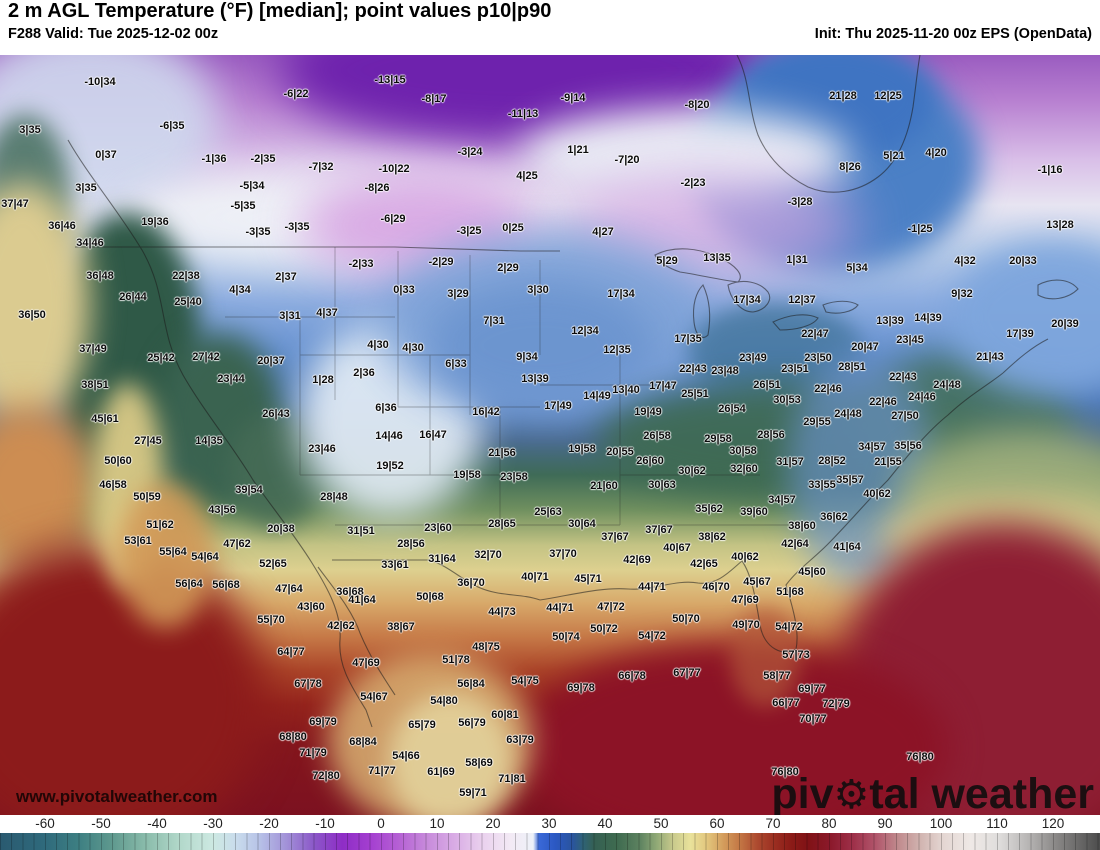  Describe the element at coordinates (712, 537) in the screenshot. I see `point-value: 38|62` at that location.